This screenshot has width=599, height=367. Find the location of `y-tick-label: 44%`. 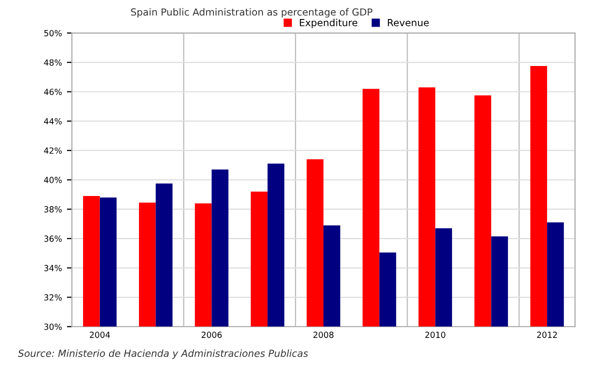

y-tick-label: 44% is located at coordinates (53, 121).